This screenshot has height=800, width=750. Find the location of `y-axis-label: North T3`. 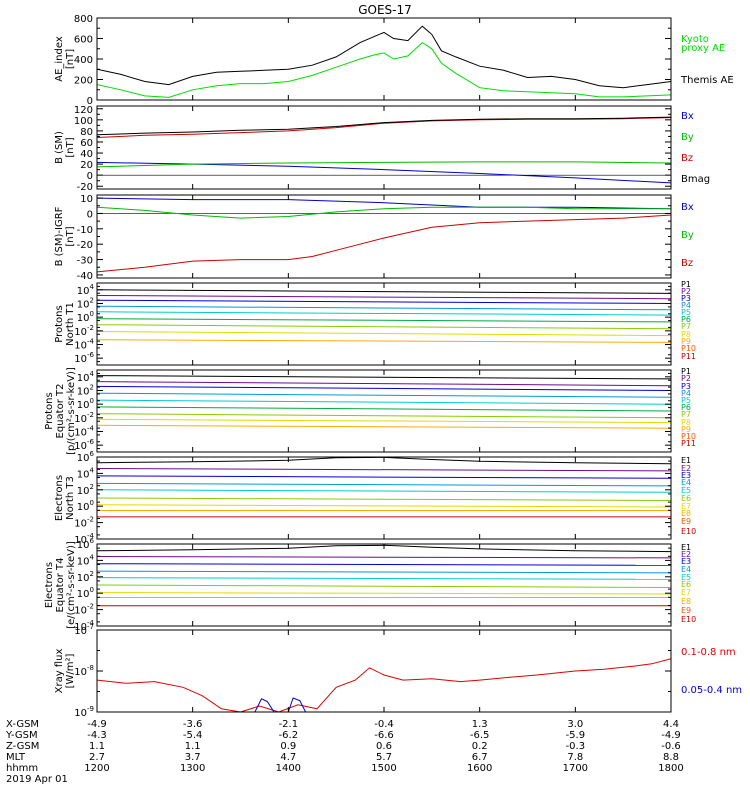

y-axis-label: North T3 is located at coordinates (70, 498).